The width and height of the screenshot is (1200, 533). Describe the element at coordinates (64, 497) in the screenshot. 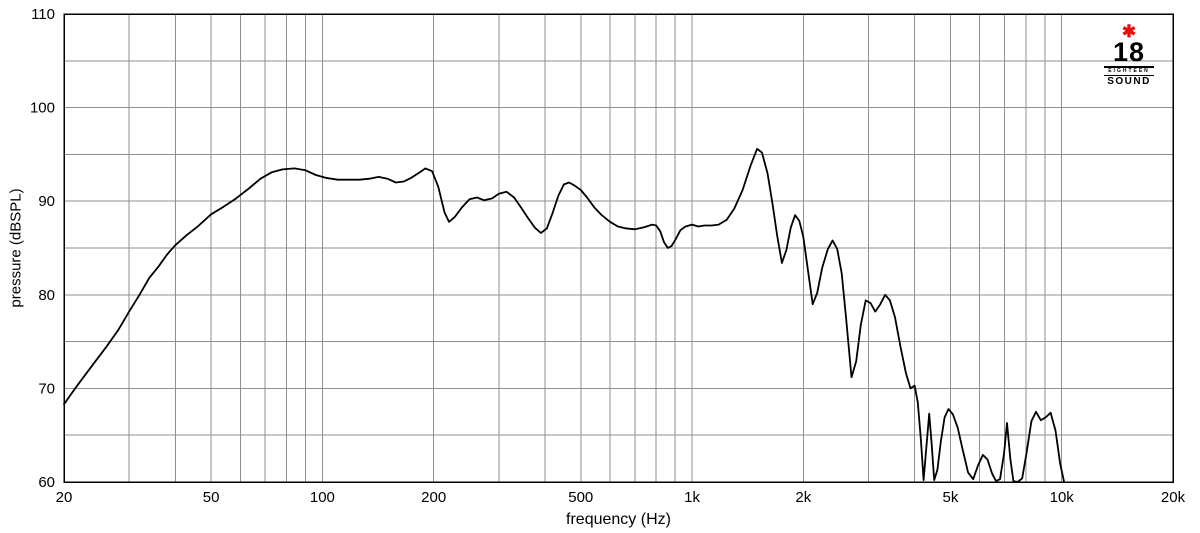

I see `tick-label: 20` at that location.